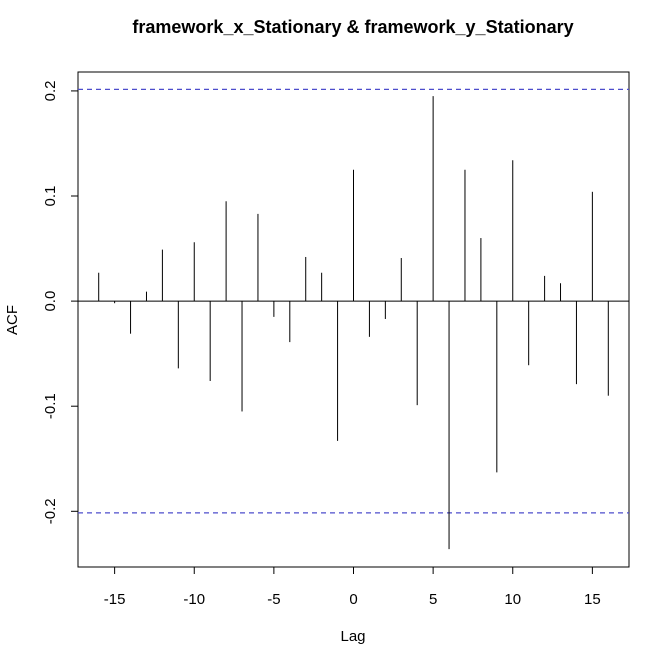  I want to click on x-tick-label: 0, so click(353, 599).